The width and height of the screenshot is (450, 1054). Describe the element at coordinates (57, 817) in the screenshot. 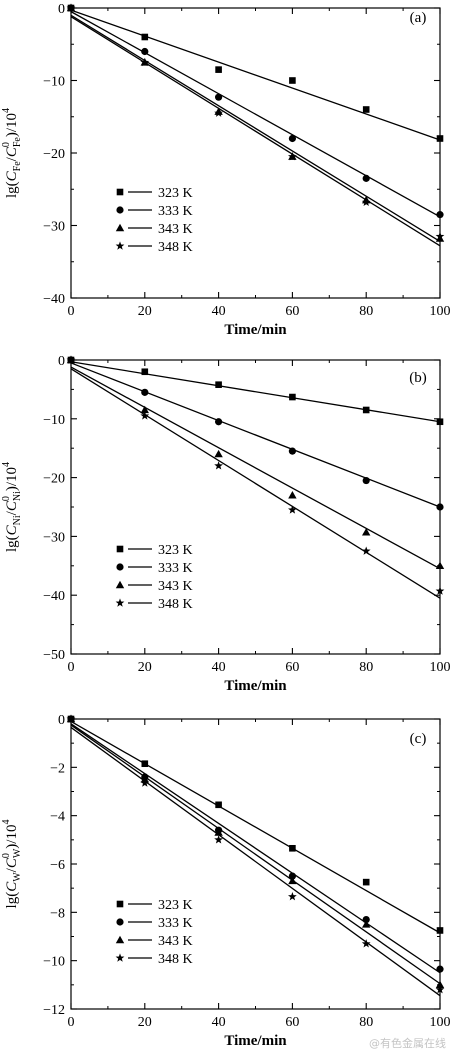

I see `y-tick-label: −4` at that location.